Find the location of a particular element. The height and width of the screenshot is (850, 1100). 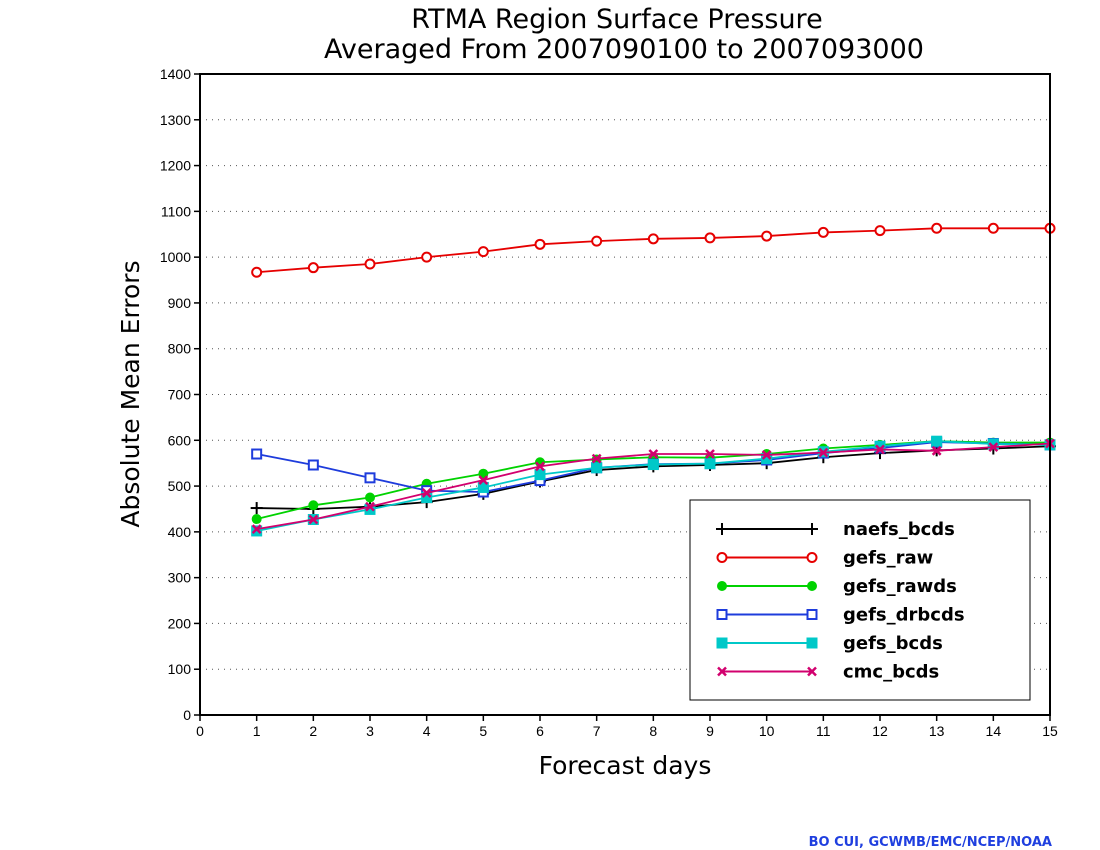

x-tick-label: 7 is located at coordinates (597, 731).